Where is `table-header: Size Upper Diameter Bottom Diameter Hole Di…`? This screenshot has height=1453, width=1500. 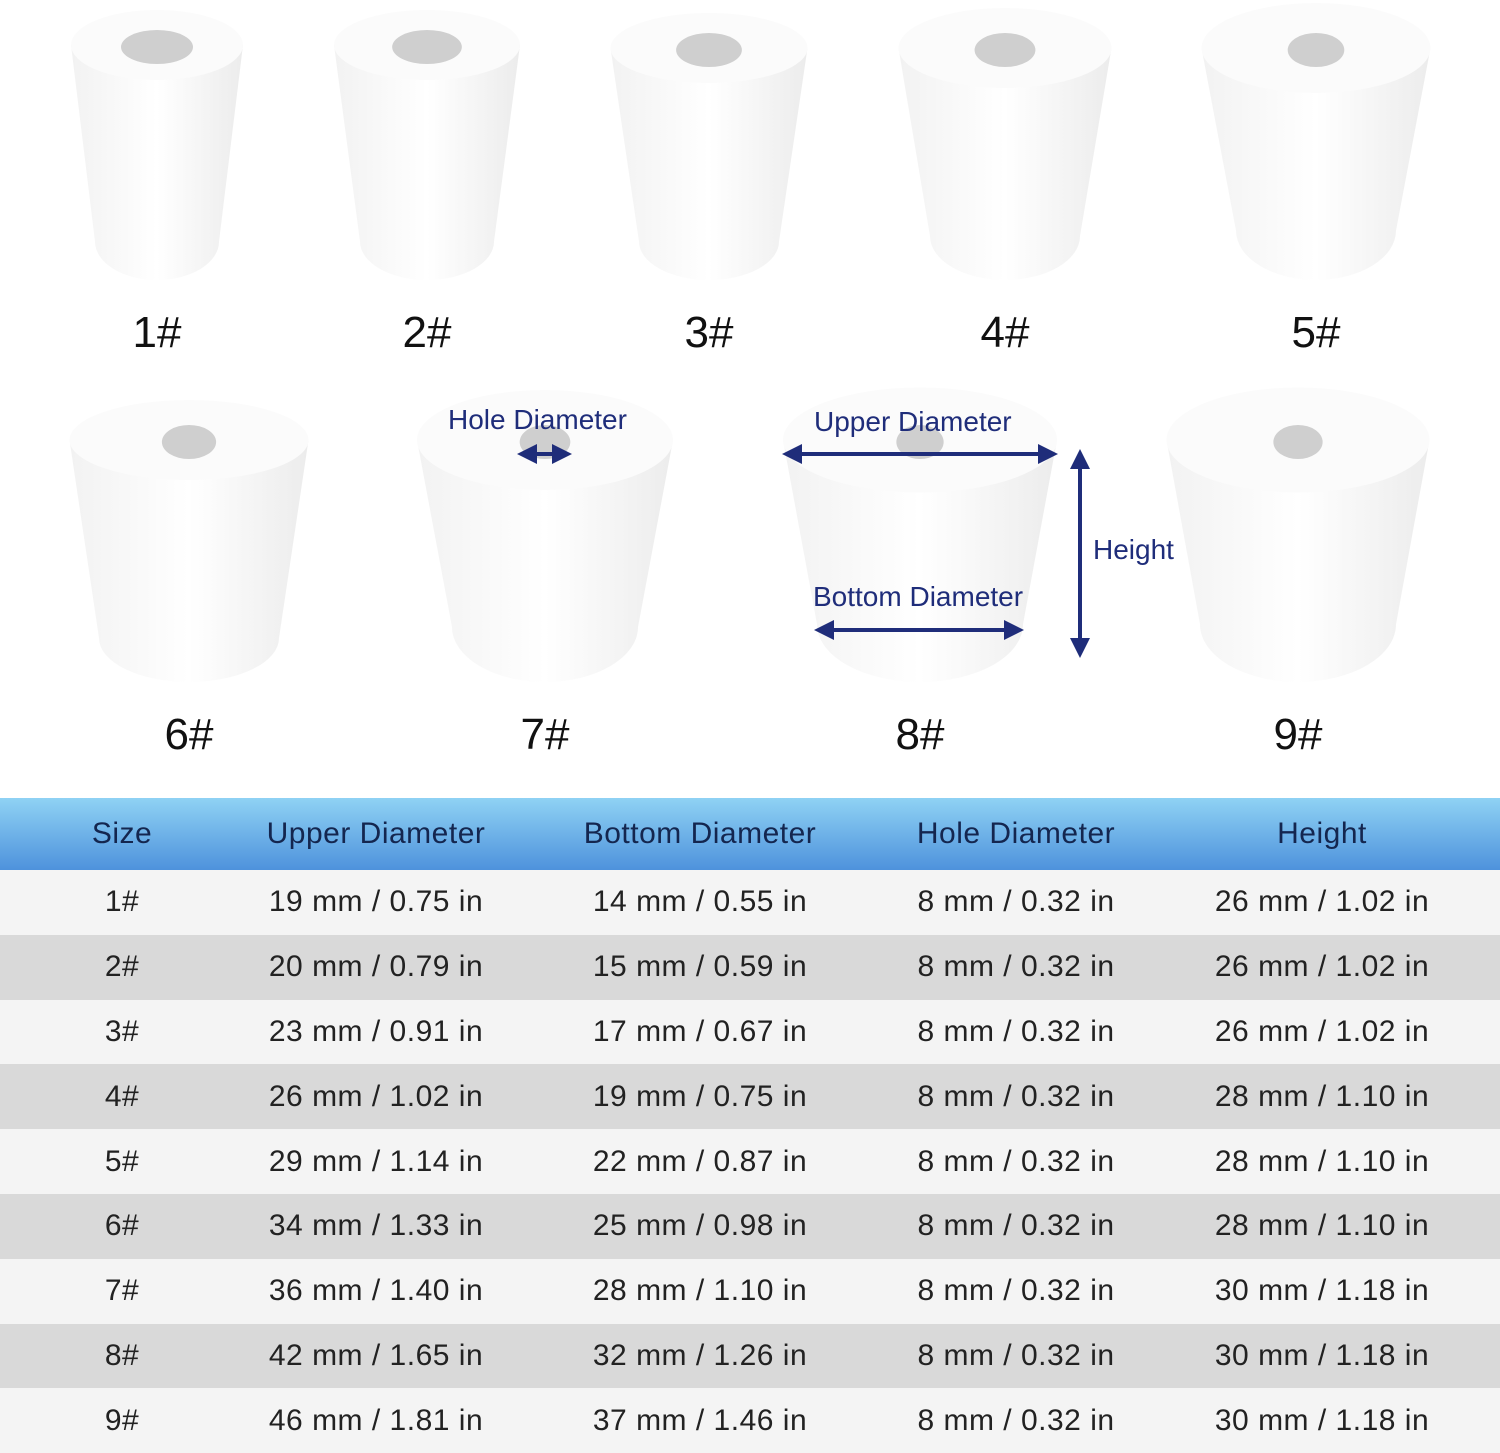
table-header: Size Upper Diameter Bottom Diameter Hole Di… is located at coordinates (750, 834).